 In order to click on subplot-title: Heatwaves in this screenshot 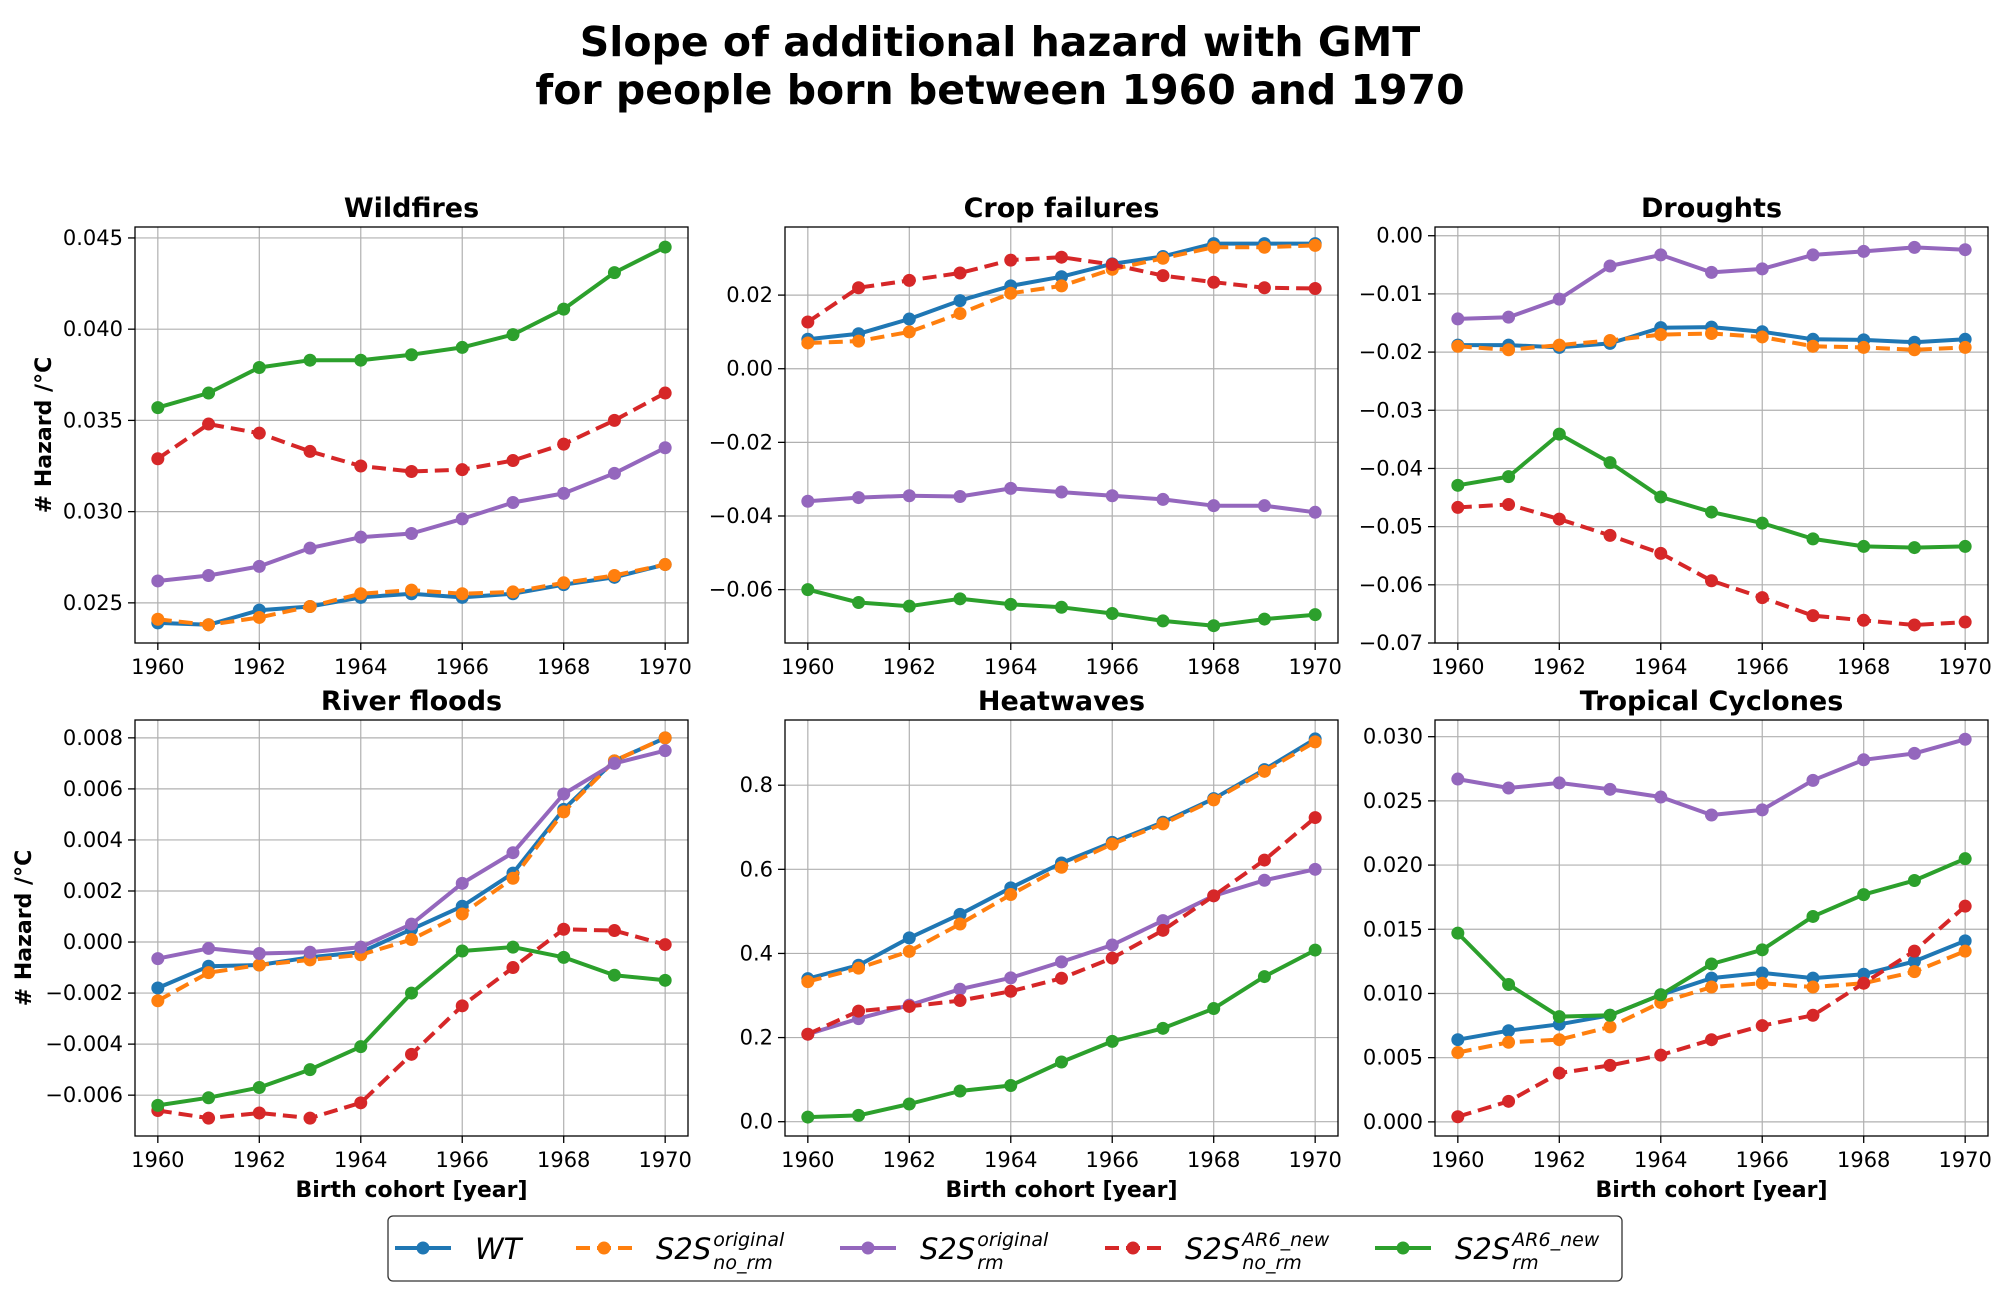, I will do `click(1061, 701)`.